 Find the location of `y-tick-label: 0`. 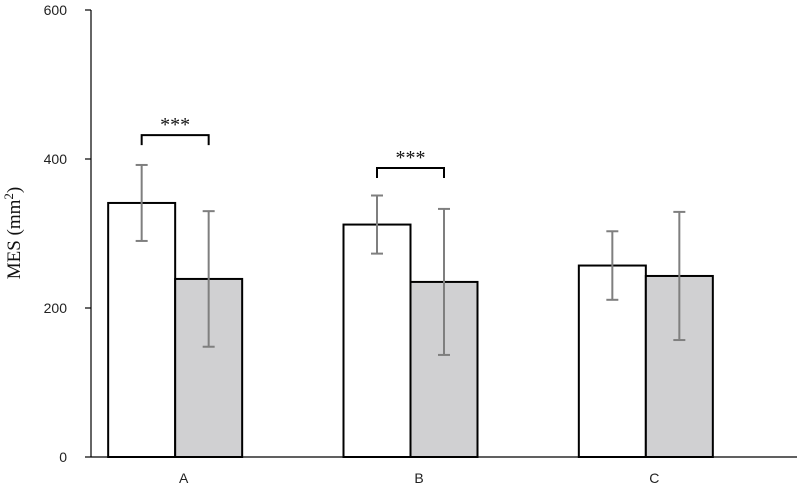

y-tick-label: 0 is located at coordinates (63, 457).